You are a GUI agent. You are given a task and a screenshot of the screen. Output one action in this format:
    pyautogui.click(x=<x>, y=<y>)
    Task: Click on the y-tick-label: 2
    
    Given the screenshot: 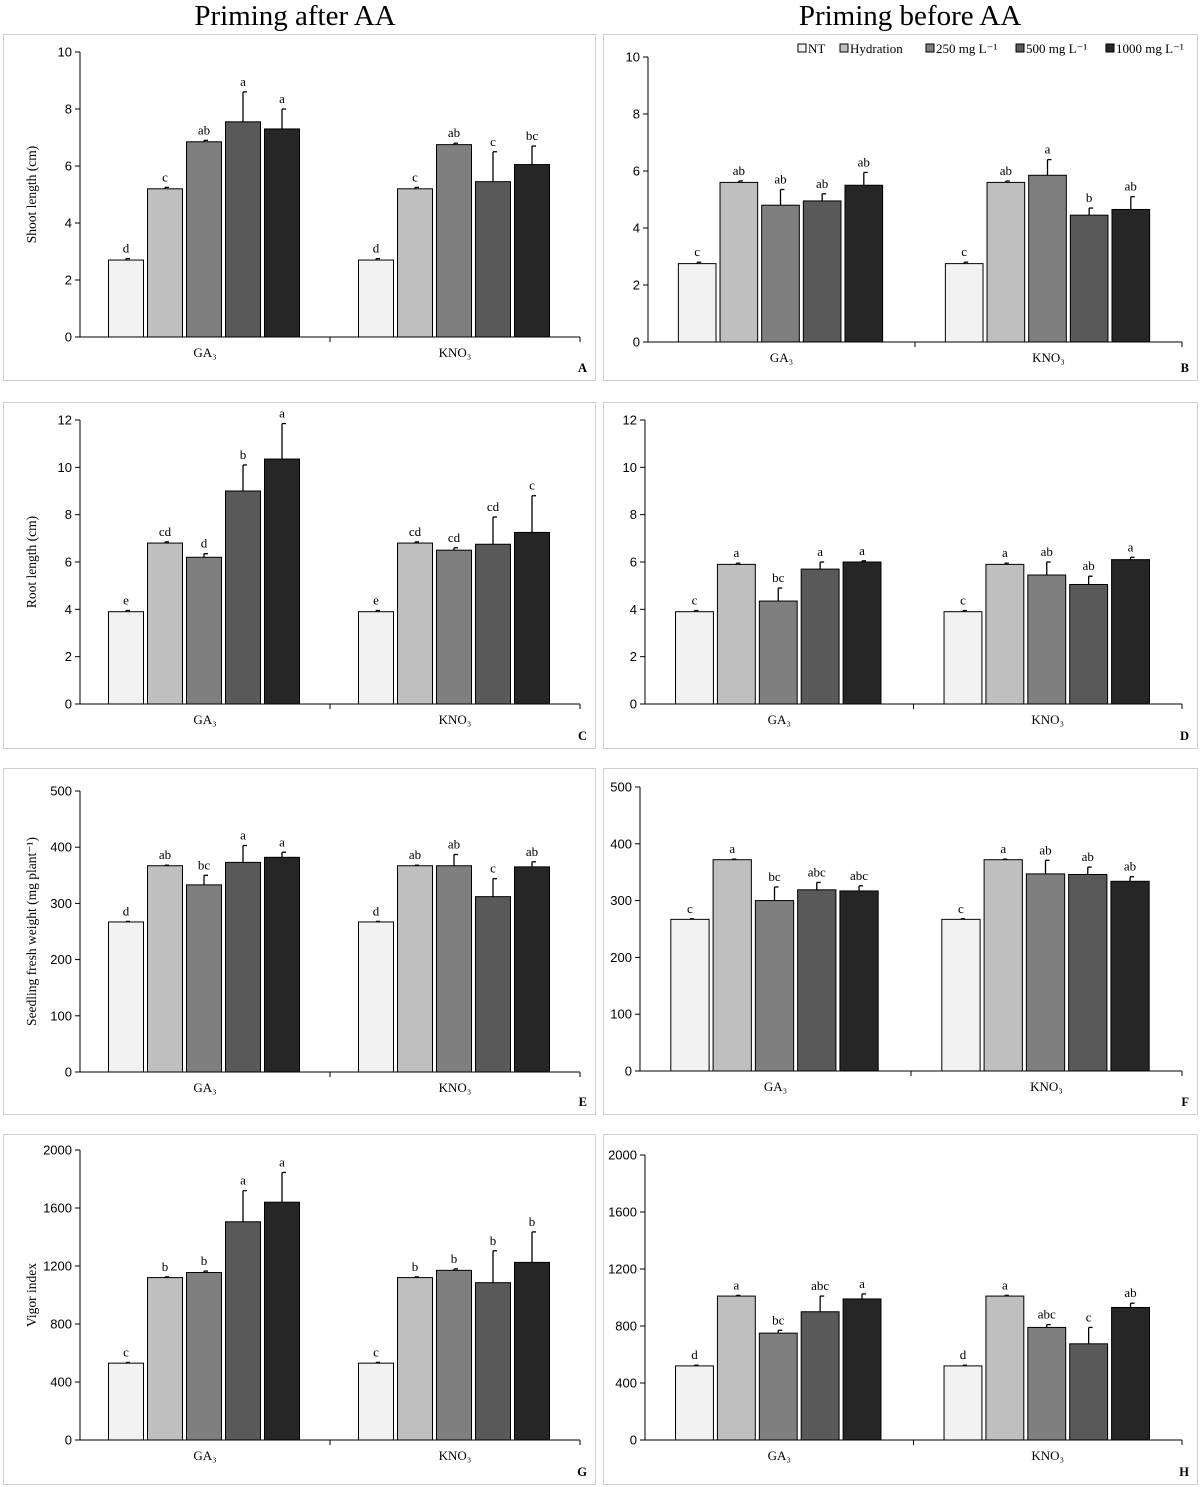 What is the action you would take?
    pyautogui.click(x=68, y=280)
    